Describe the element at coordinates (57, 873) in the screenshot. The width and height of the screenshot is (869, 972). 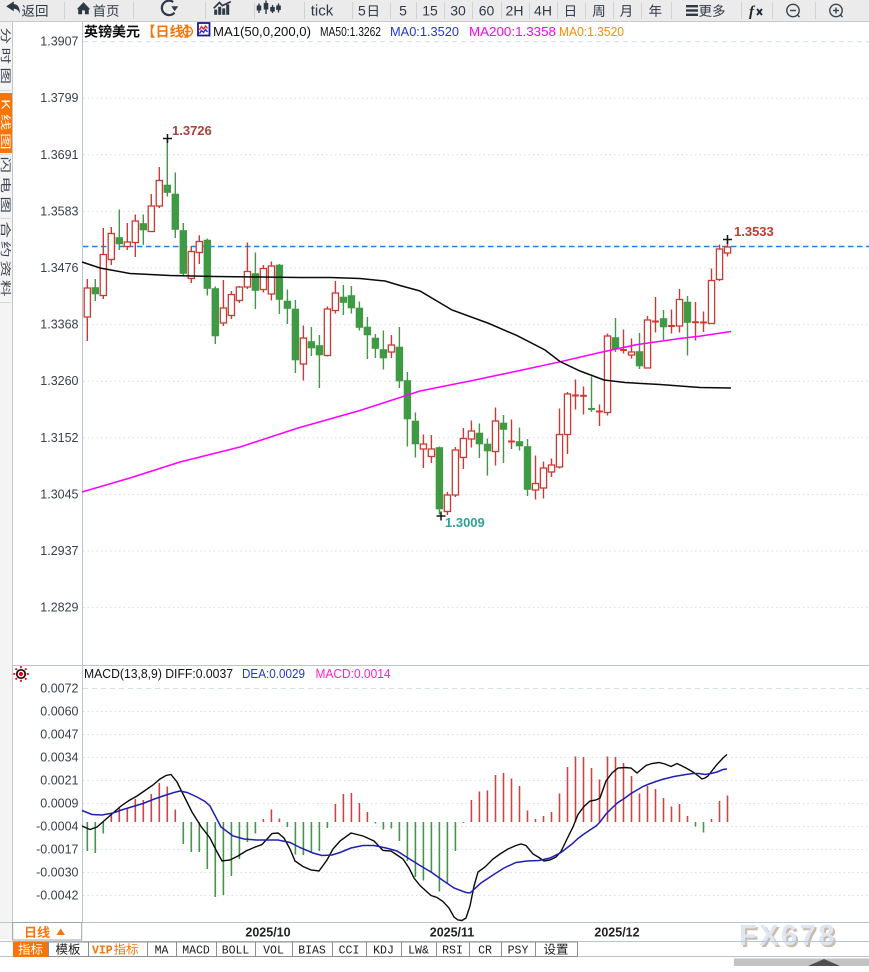
I see `svg-text: -0.0030` at that location.